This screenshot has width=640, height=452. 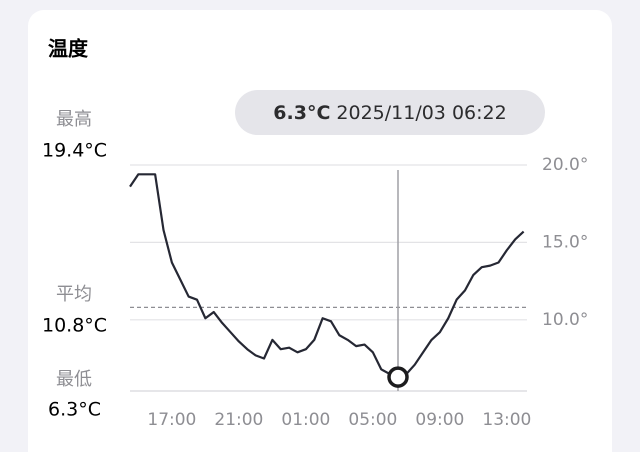 I want to click on x-tick-label: 21:00, so click(x=238, y=420).